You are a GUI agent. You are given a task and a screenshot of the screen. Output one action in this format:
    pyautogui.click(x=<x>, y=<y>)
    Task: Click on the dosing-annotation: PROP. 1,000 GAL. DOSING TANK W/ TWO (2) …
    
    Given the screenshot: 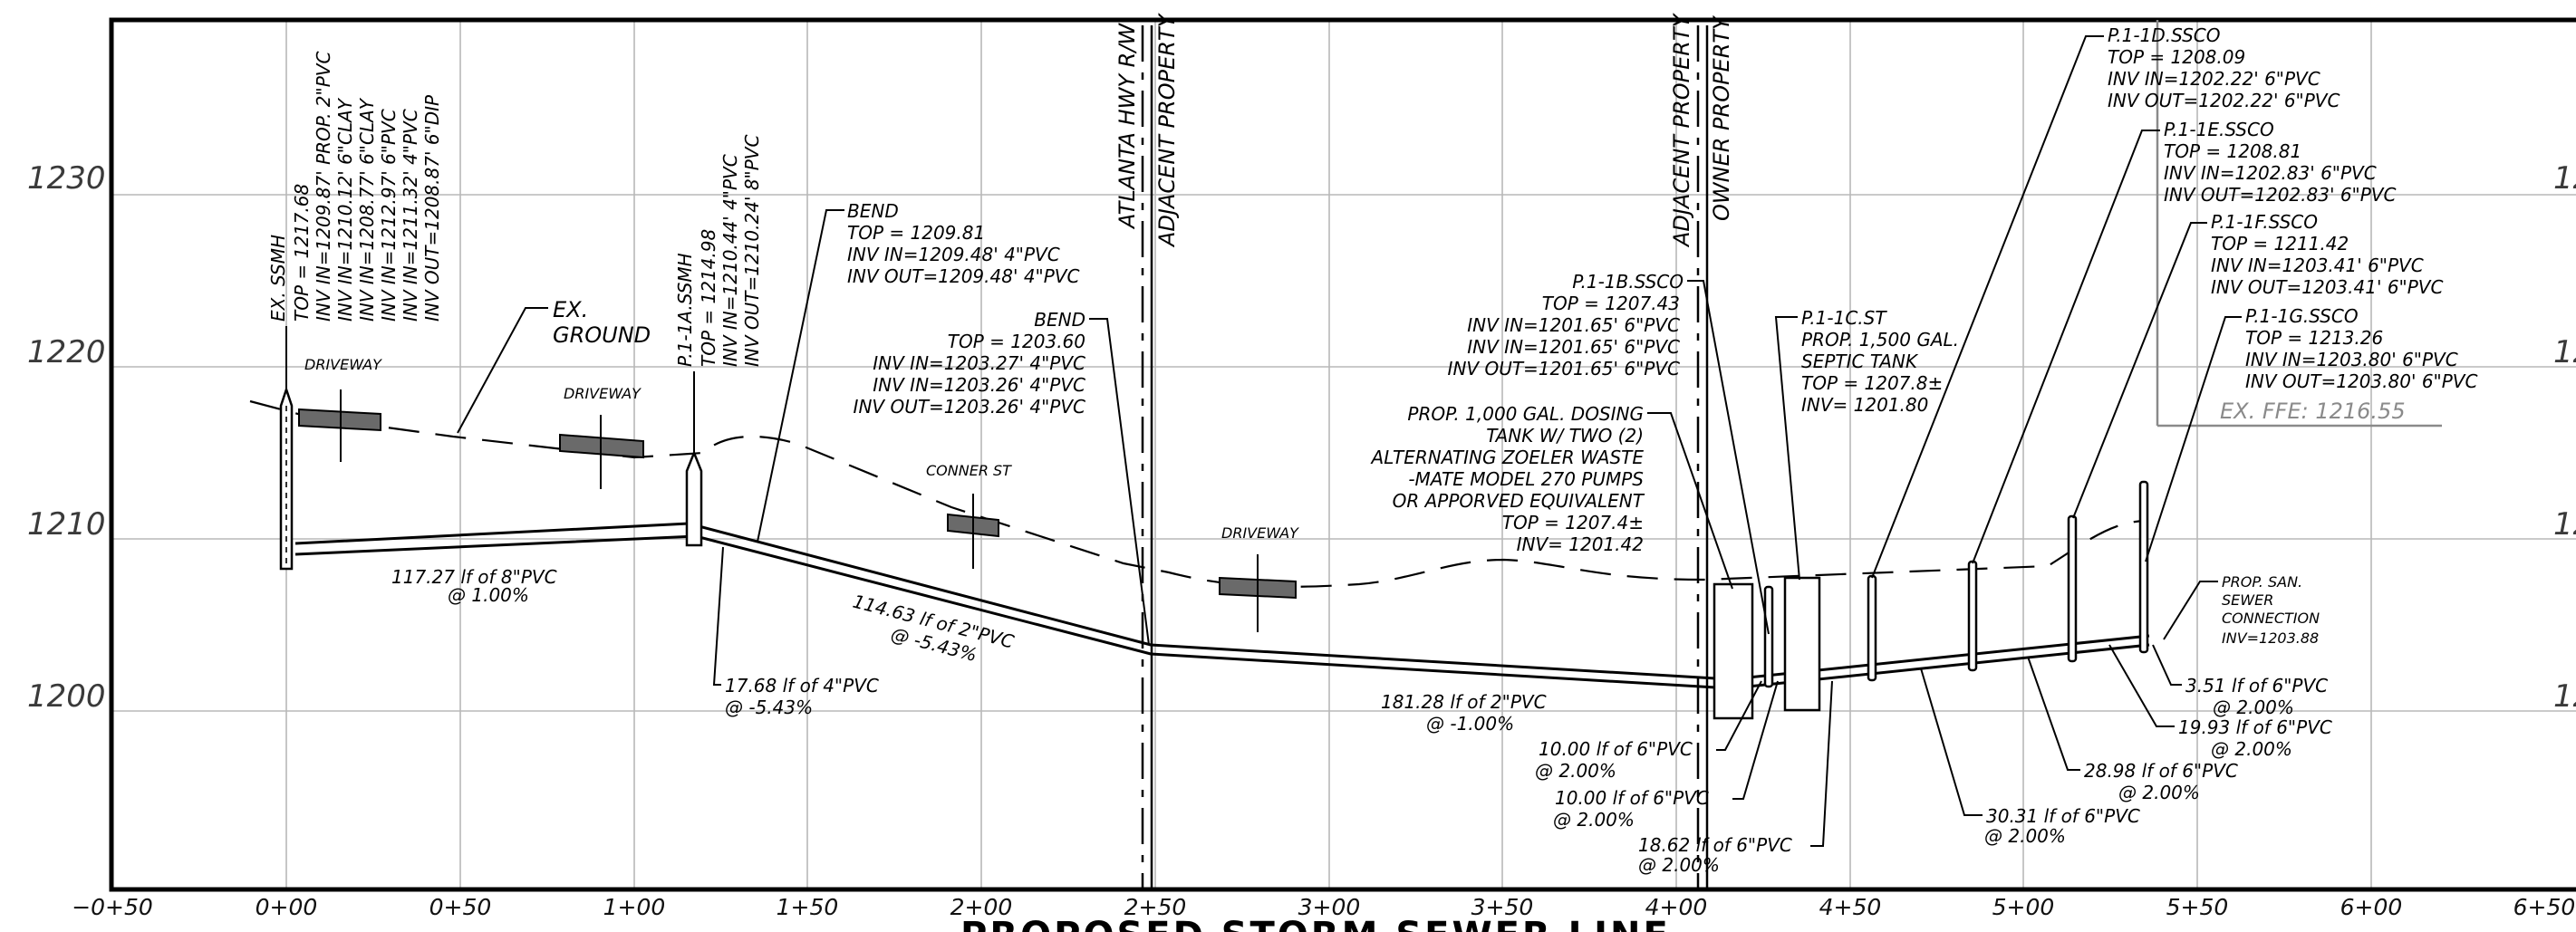 What is the action you would take?
    pyautogui.click(x=1507, y=479)
    